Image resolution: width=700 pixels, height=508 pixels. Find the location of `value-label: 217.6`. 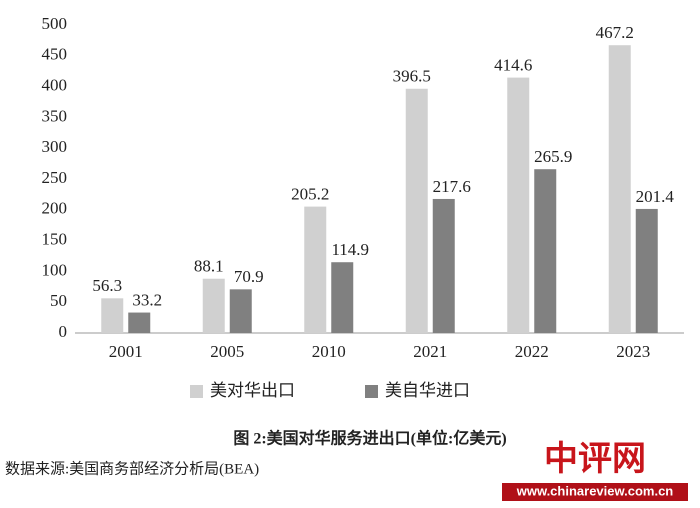

value-label: 217.6 is located at coordinates (452, 186).